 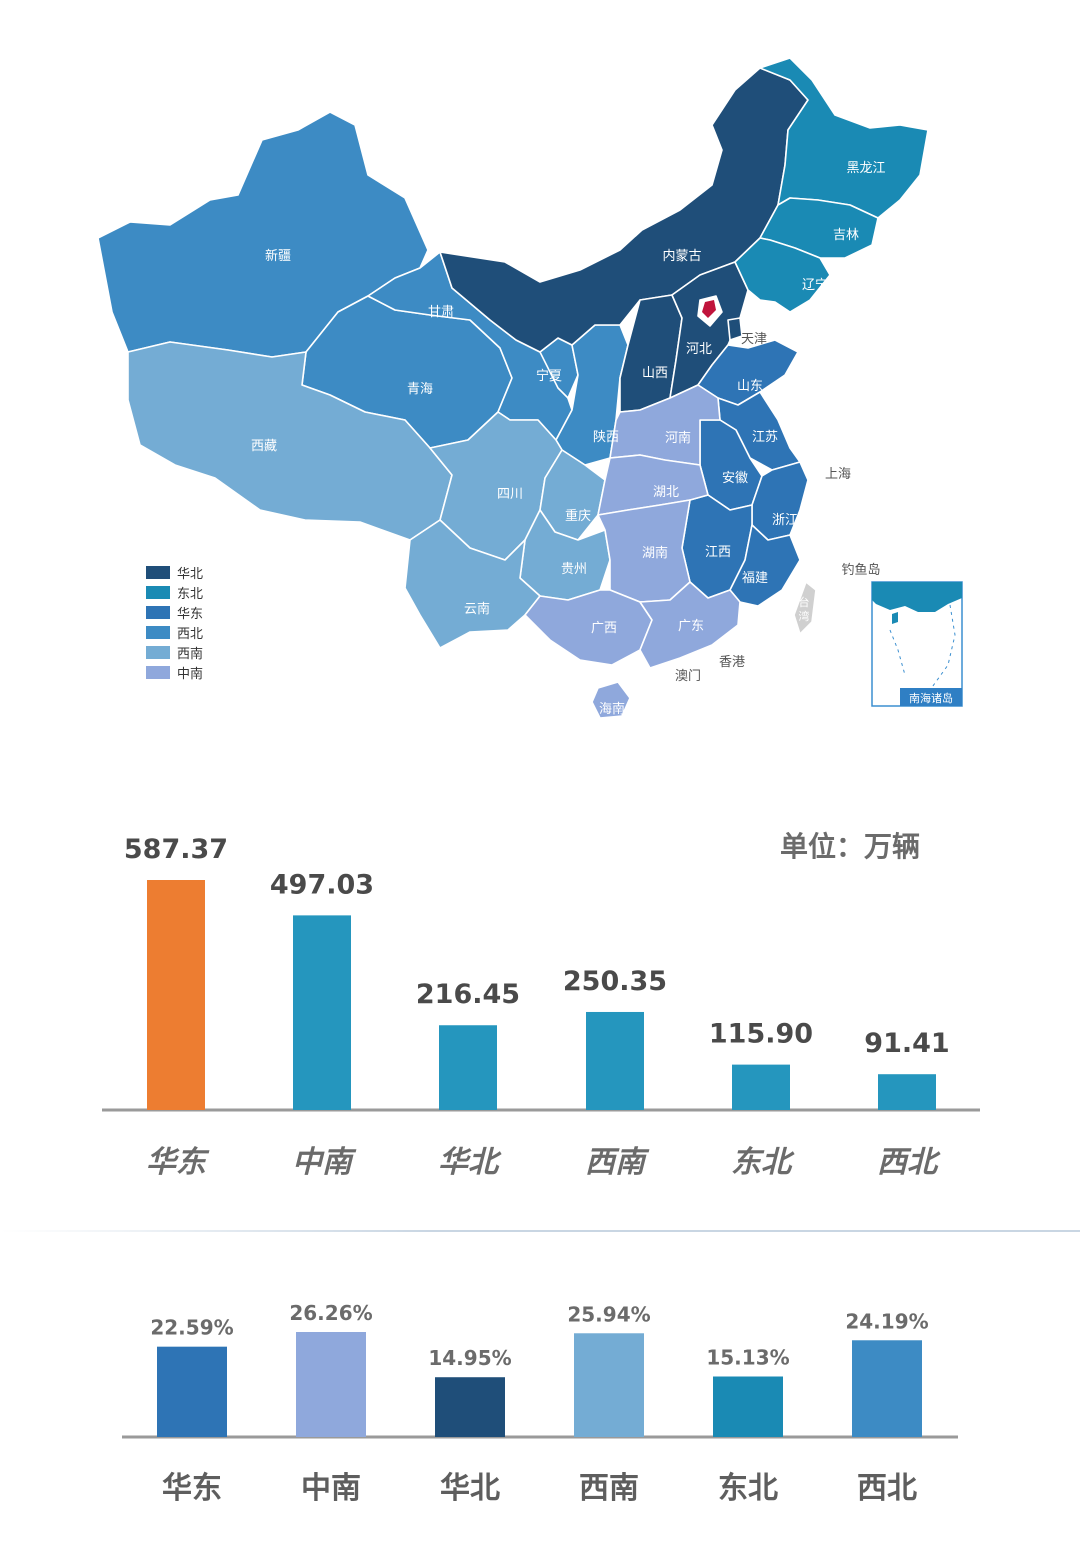 What do you see at coordinates (709, 309) in the screenshot?
I see `beijing-marker` at bounding box center [709, 309].